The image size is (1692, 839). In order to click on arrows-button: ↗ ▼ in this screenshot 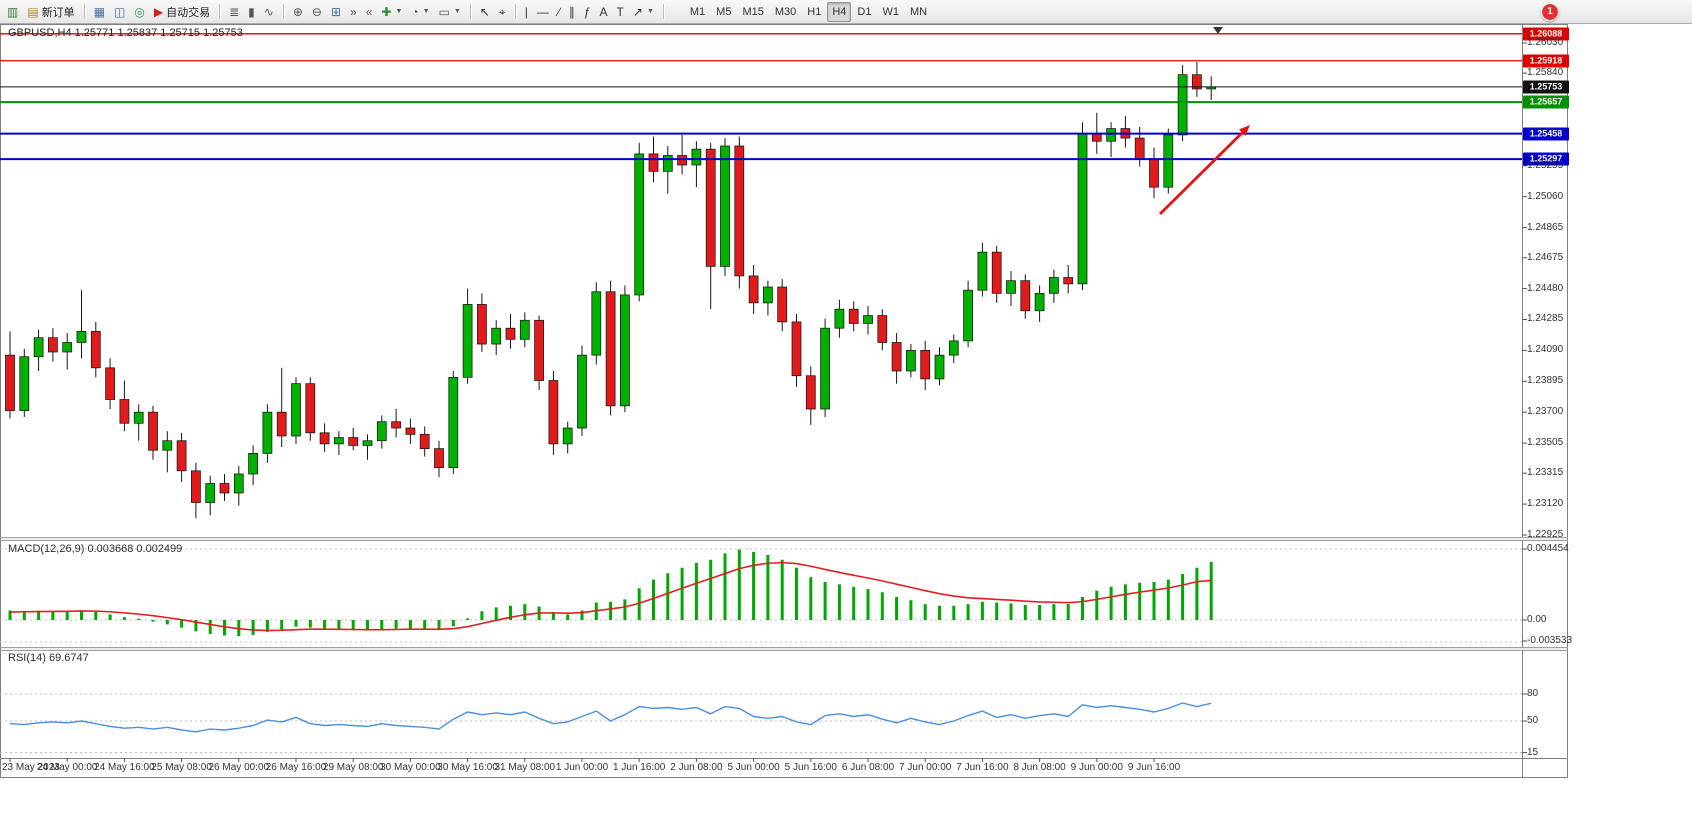, I will do `click(643, 12)`.